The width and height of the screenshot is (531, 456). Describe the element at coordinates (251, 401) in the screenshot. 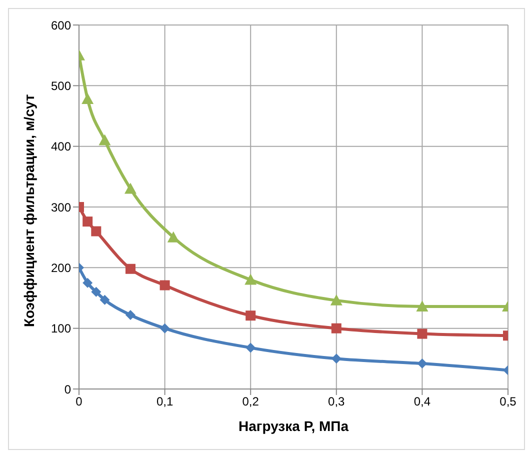

I see `x-tick-label: 0,2` at that location.